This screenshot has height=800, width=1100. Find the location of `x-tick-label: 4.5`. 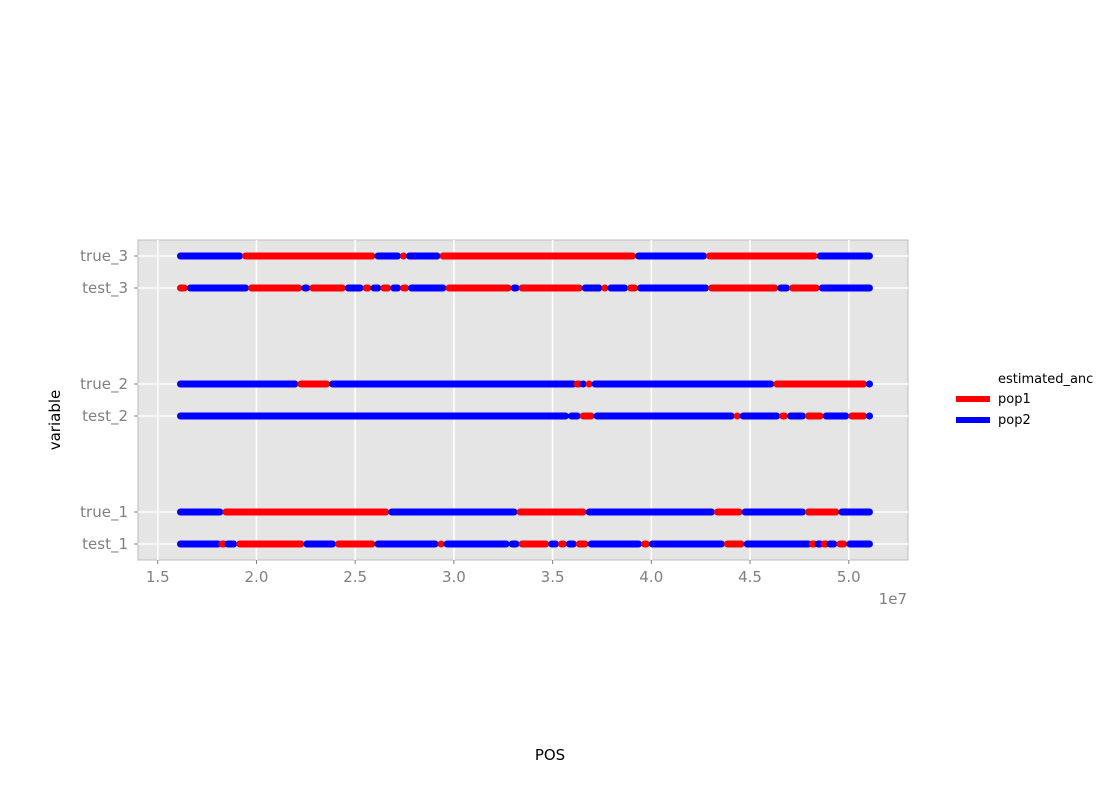

x-tick-label: 4.5 is located at coordinates (750, 577).